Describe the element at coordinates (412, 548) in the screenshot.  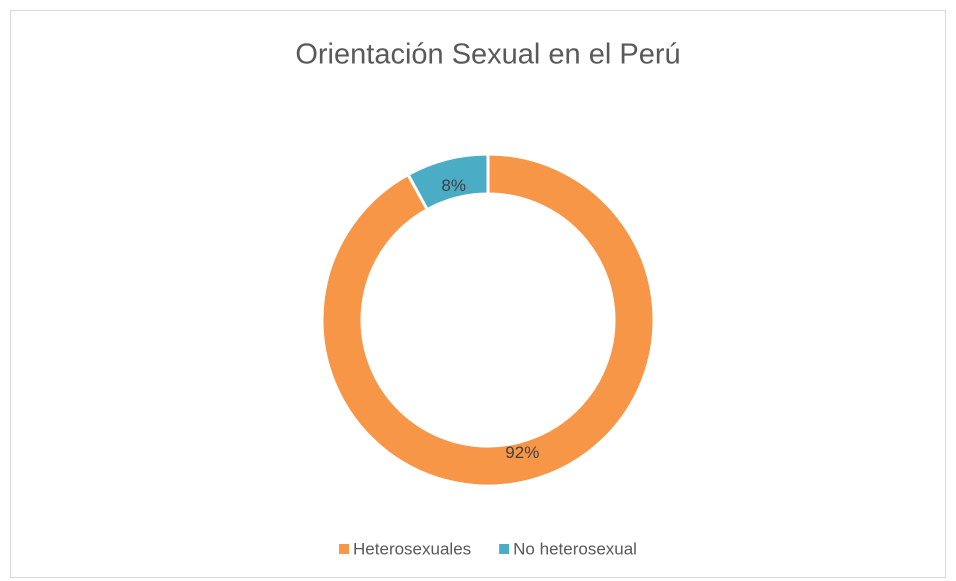
I see `legend-label: Heterosexuales` at that location.